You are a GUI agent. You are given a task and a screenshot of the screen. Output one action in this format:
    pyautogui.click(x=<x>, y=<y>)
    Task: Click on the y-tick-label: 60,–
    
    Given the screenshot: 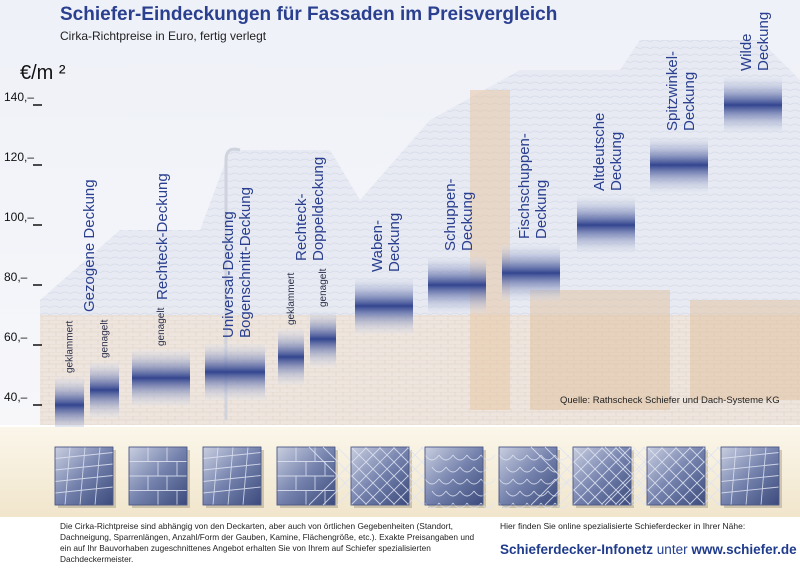 What is the action you would take?
    pyautogui.click(x=16, y=337)
    